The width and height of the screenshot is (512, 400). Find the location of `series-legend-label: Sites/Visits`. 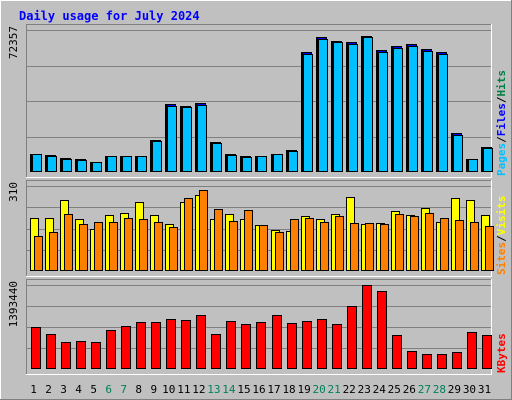

series-legend-label: Sites/Visits is located at coordinates (501, 236).